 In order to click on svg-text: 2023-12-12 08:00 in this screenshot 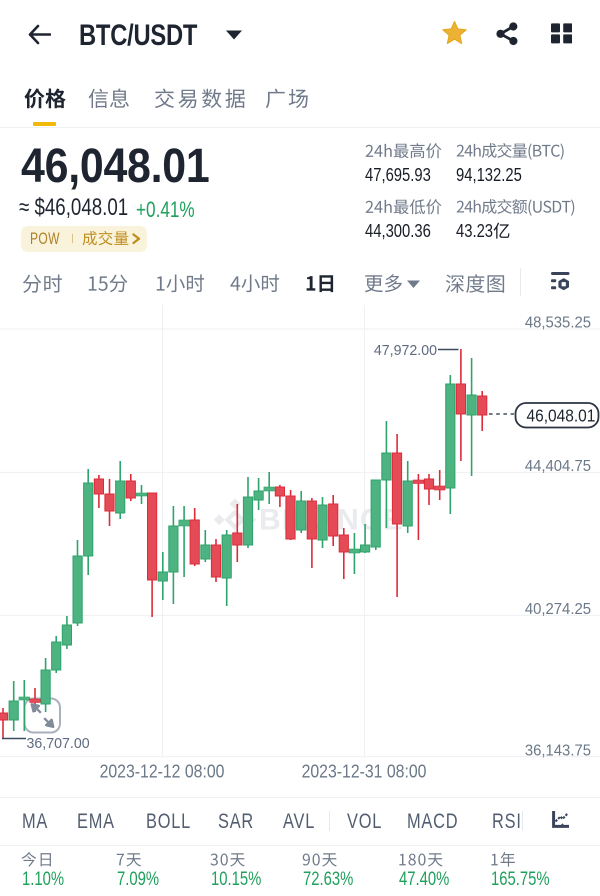, I will do `click(162, 770)`.